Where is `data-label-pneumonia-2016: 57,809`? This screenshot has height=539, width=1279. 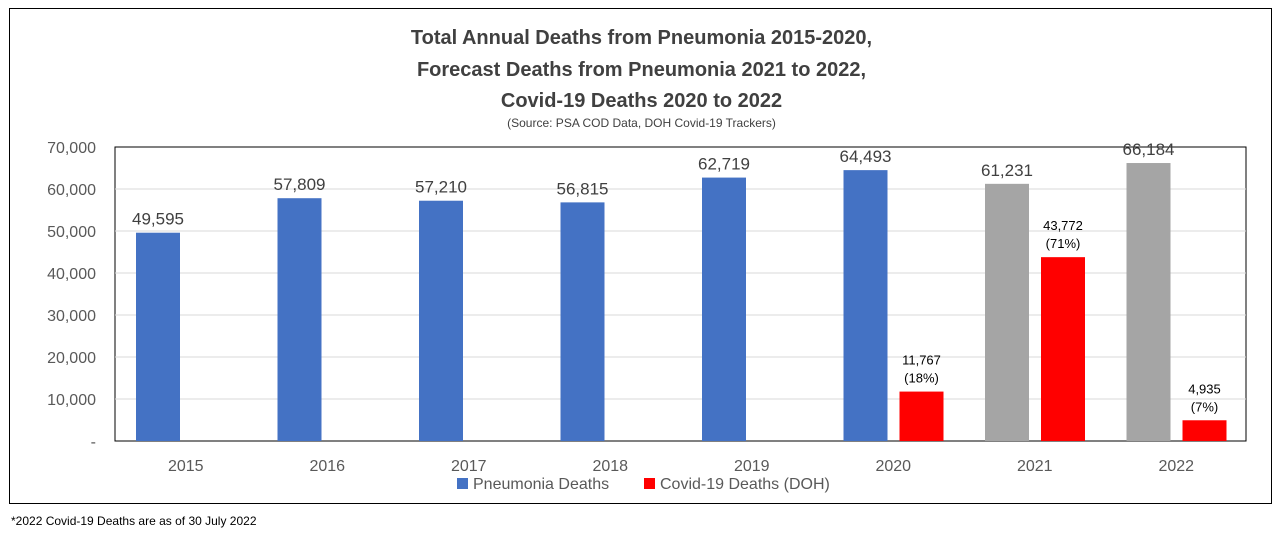 data-label-pneumonia-2016: 57,809 is located at coordinates (300, 184).